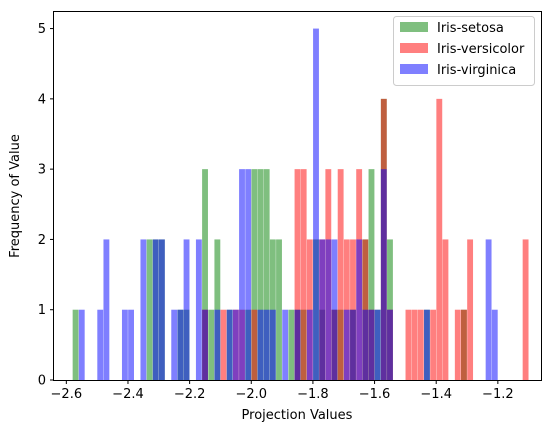  I want to click on y-tick-label: 3, so click(42, 170).